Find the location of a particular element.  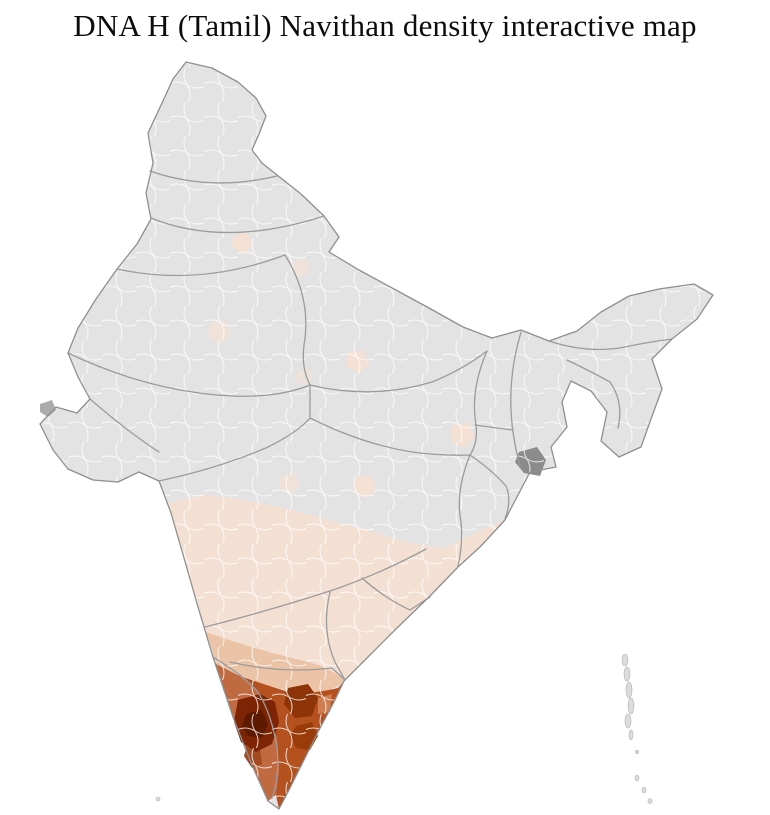

region-lakshadweep is located at coordinates (158, 799).